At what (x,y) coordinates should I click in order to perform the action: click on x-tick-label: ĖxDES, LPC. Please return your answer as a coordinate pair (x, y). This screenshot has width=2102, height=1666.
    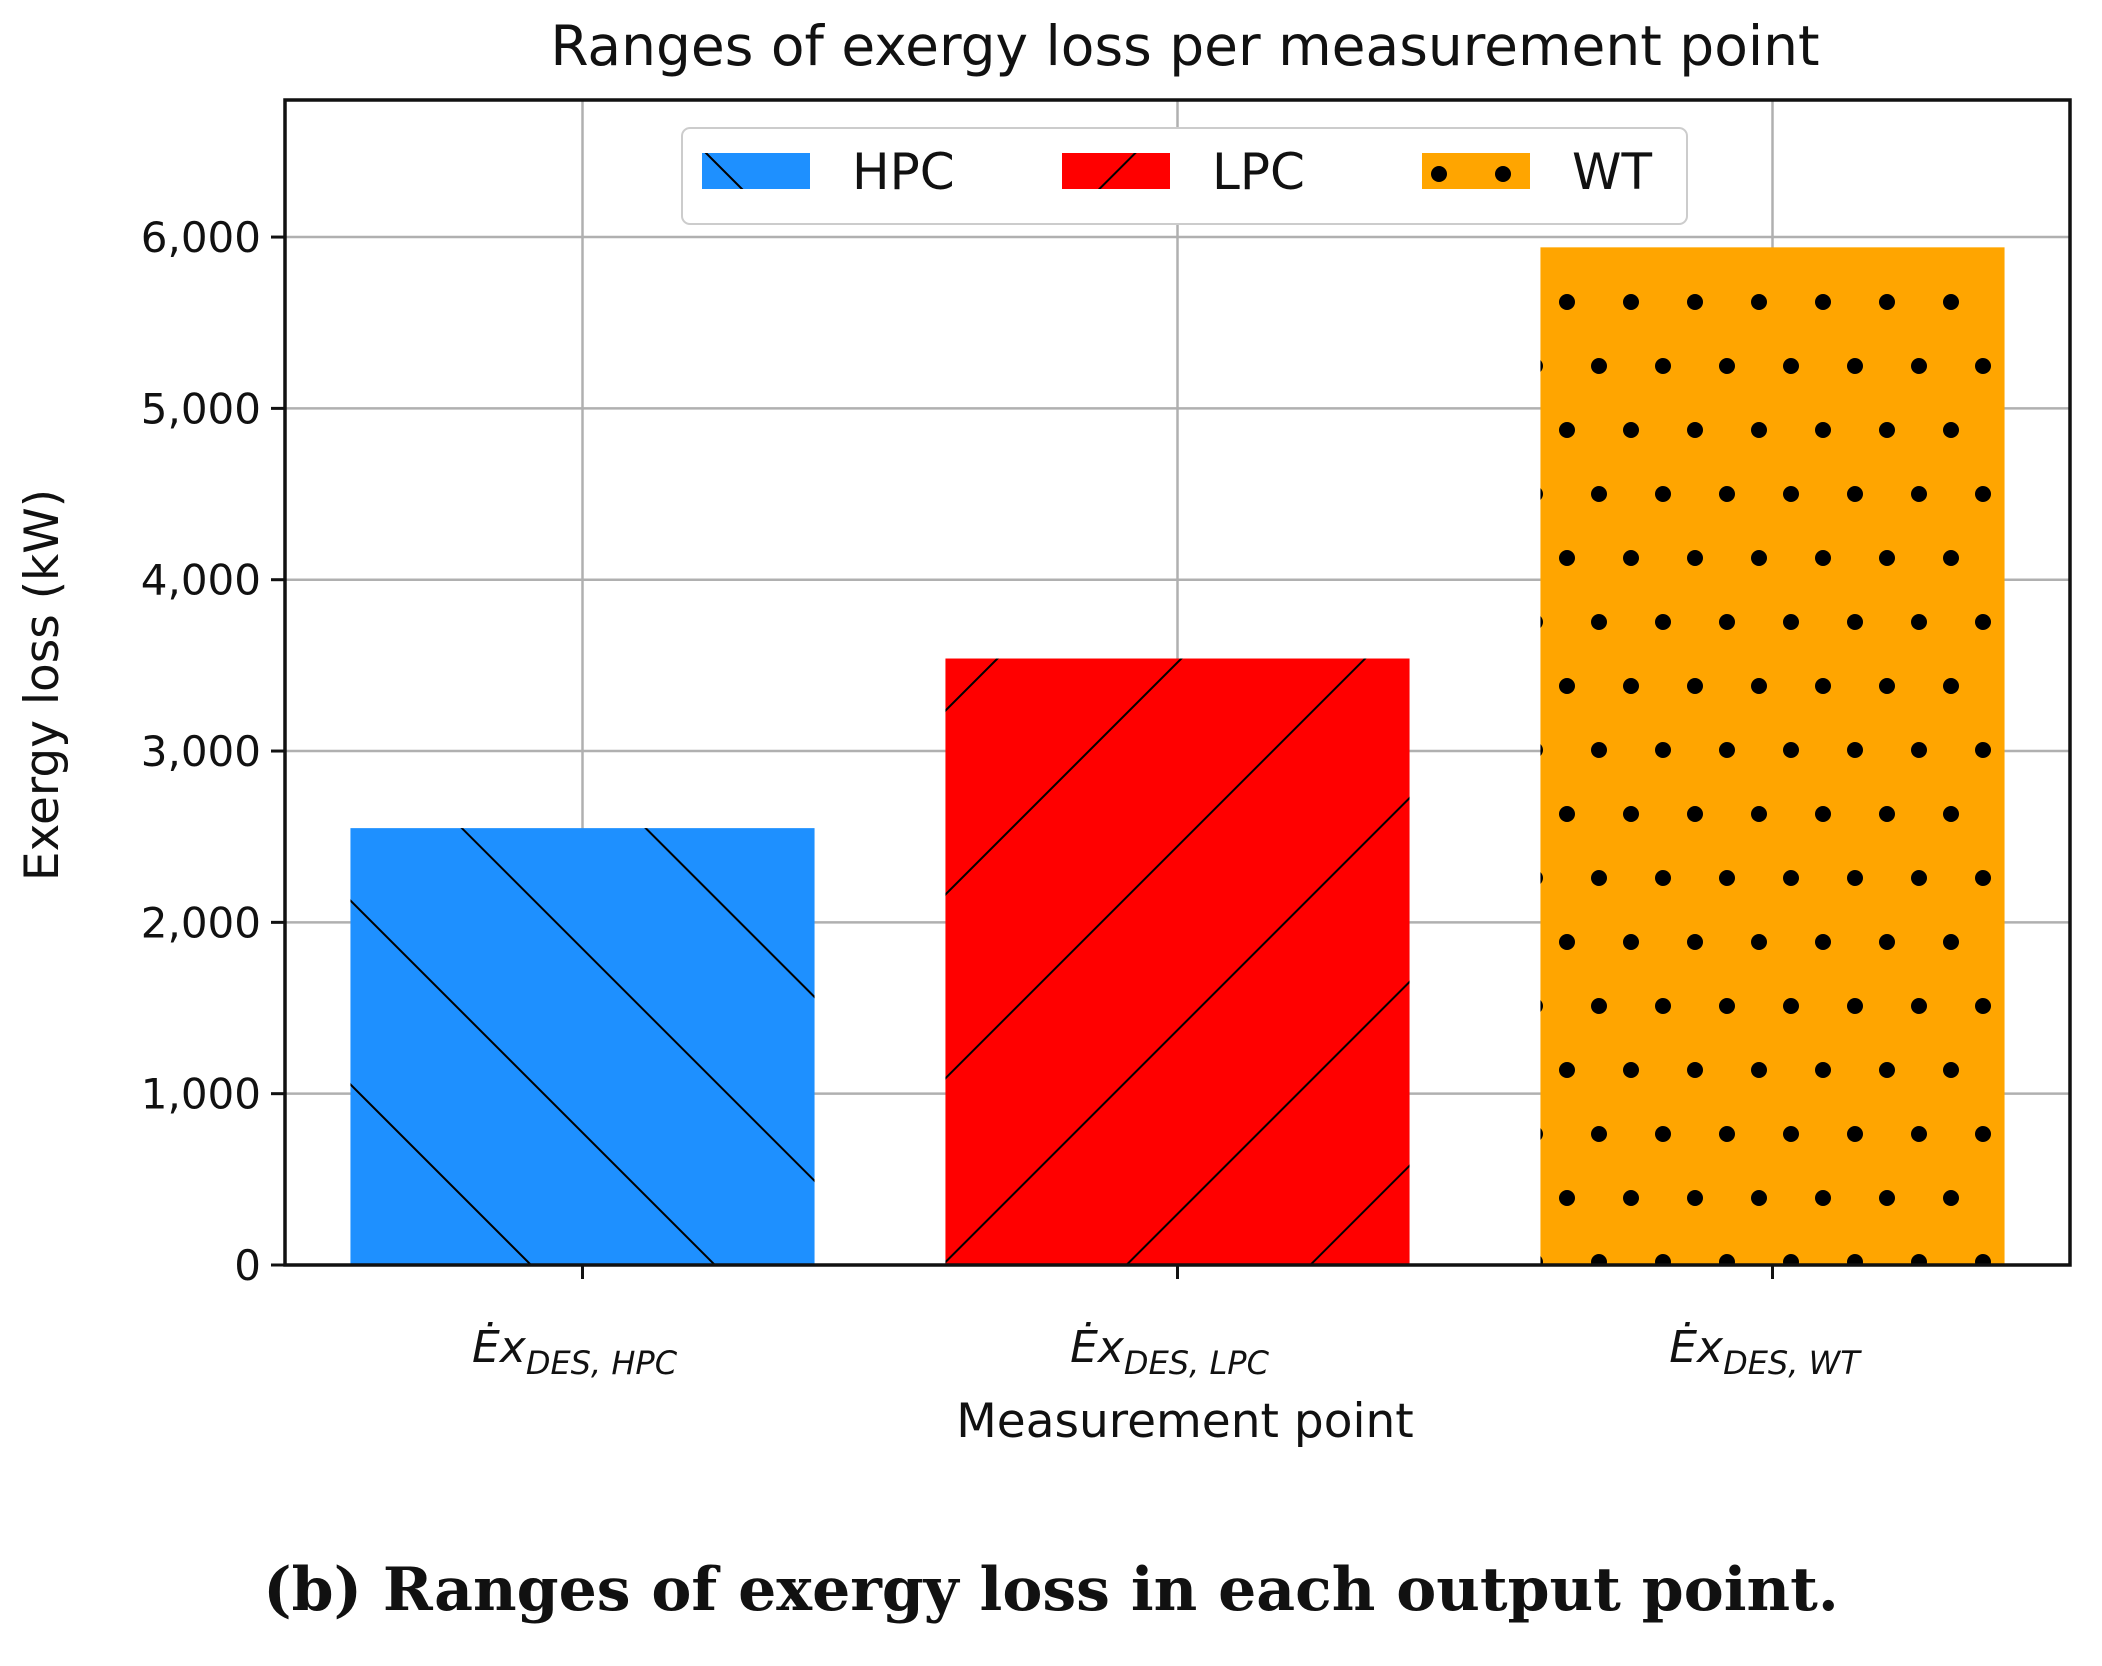
    Looking at the image, I should click on (1169, 1351).